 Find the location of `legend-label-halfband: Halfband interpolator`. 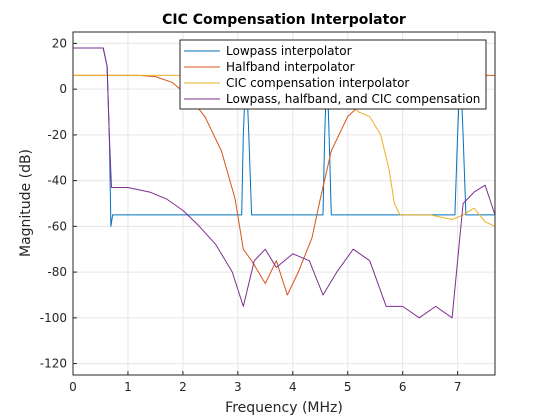

legend-label-halfband: Halfband interpolator is located at coordinates (290, 67).